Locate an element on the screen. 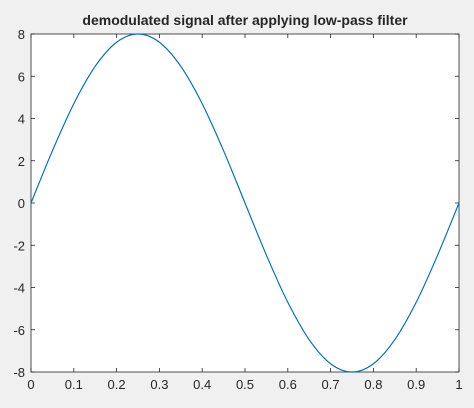  y-tick-label: 4 is located at coordinates (21, 119).